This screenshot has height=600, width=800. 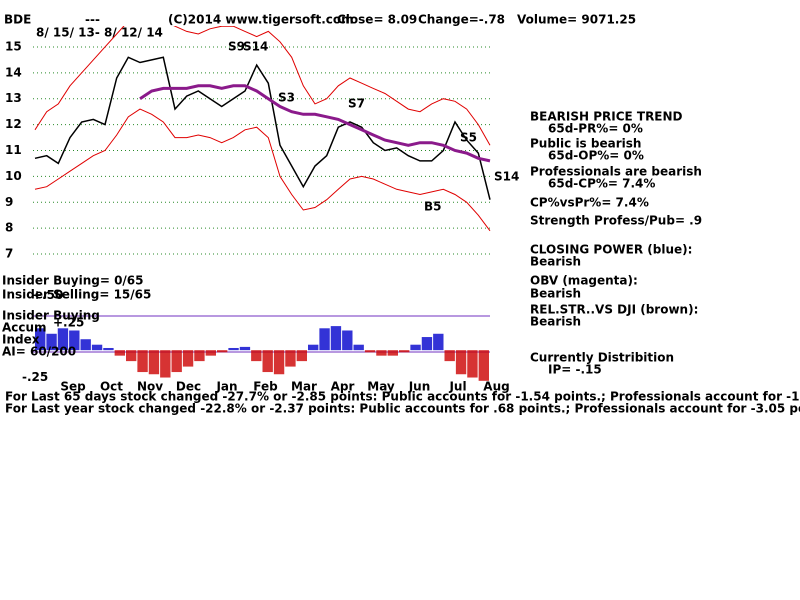 What do you see at coordinates (21, 340) in the screenshot?
I see `insider-text: Index` at bounding box center [21, 340].